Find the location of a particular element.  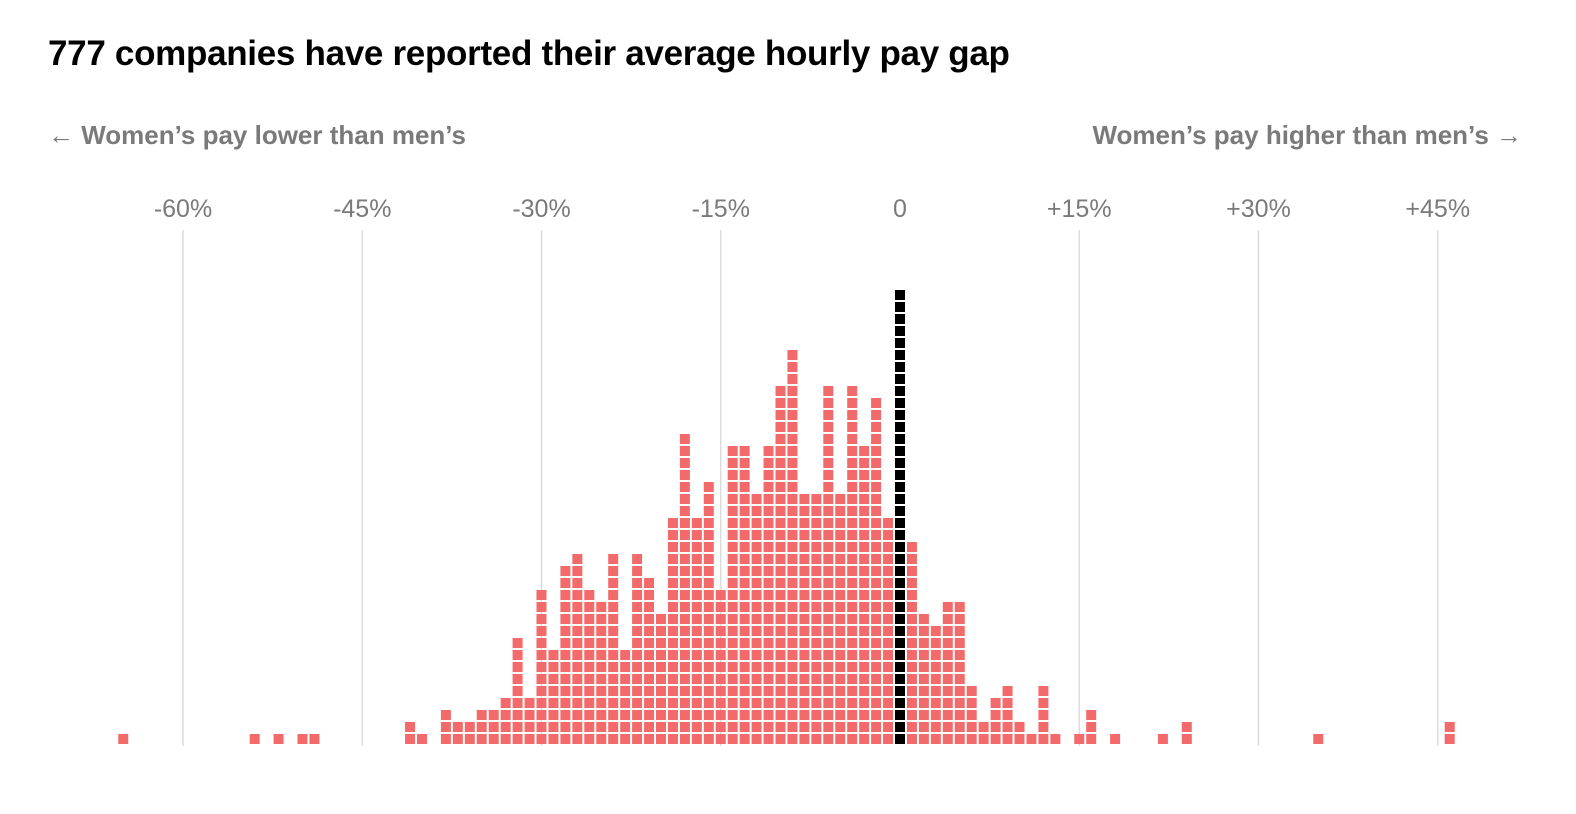

direction-label-lower: ← Women’s pay lower than men’s is located at coordinates (257, 135).